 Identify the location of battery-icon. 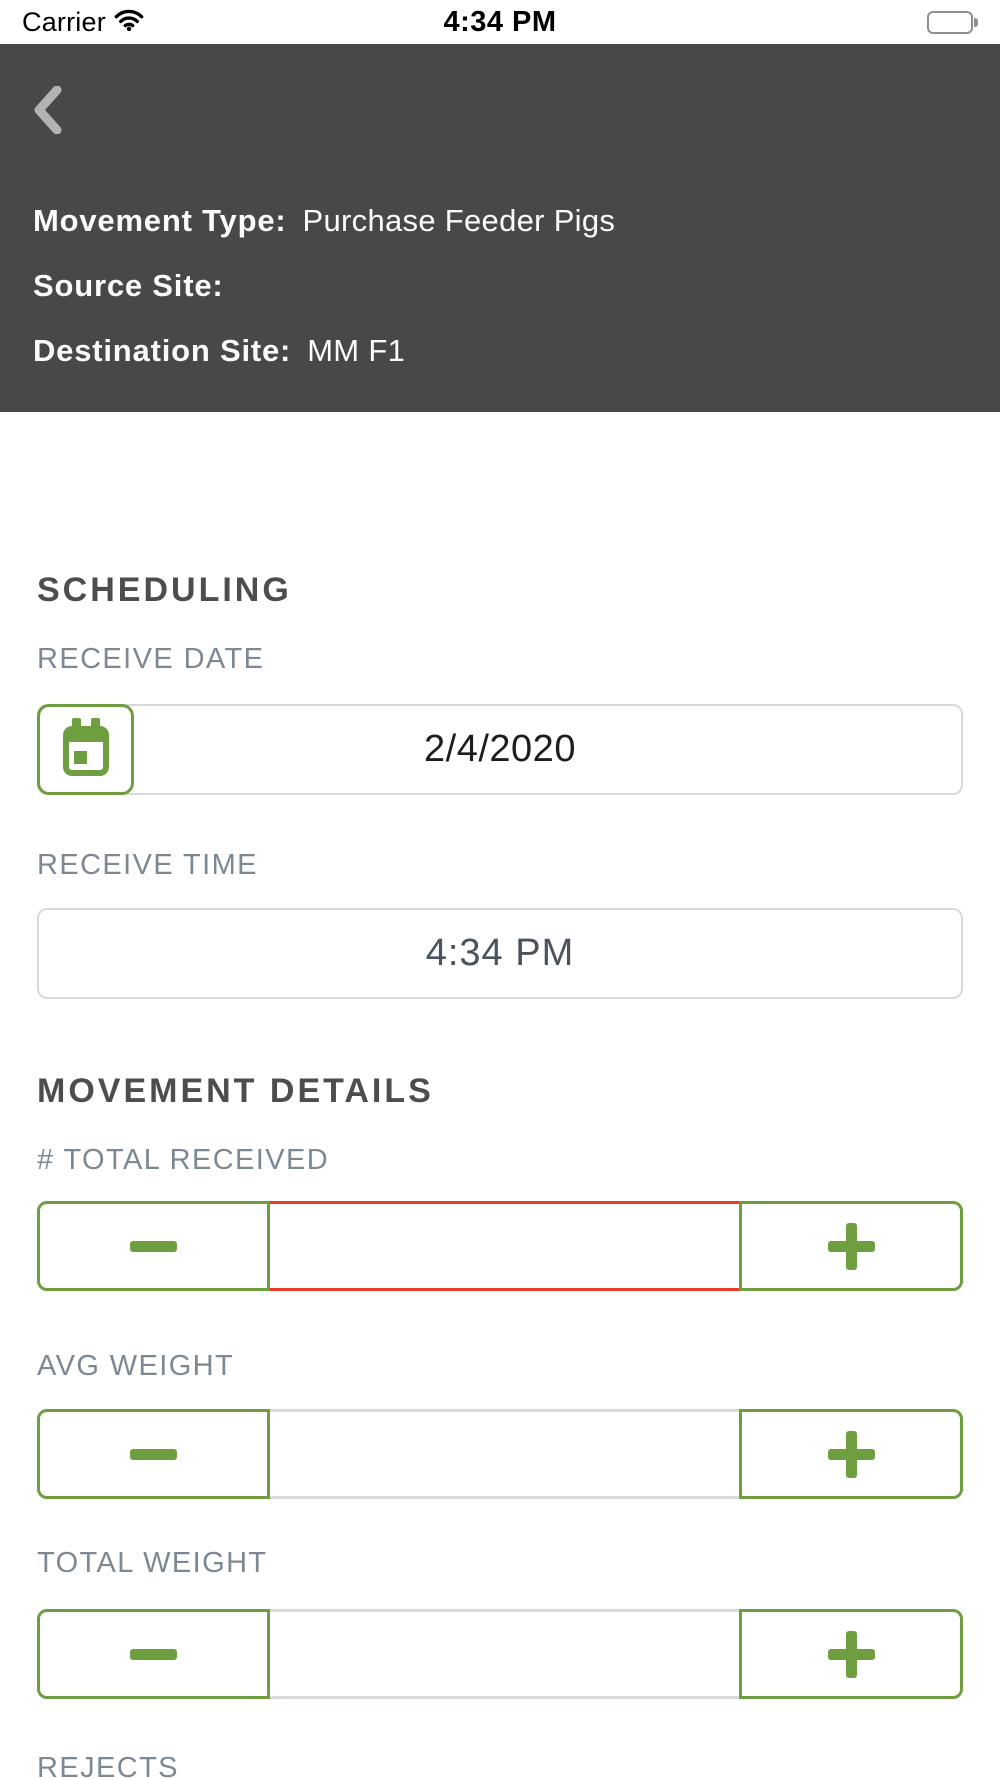
(950, 22).